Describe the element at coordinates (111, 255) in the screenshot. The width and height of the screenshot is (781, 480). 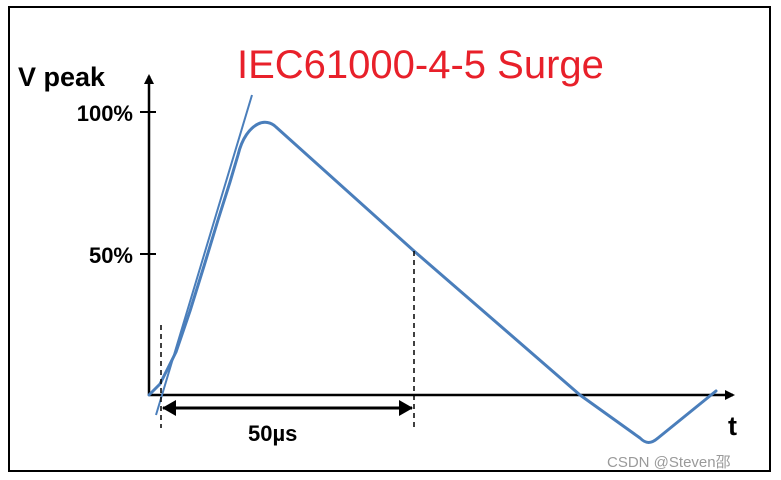
I see `y-tick-label-50: 50%` at that location.